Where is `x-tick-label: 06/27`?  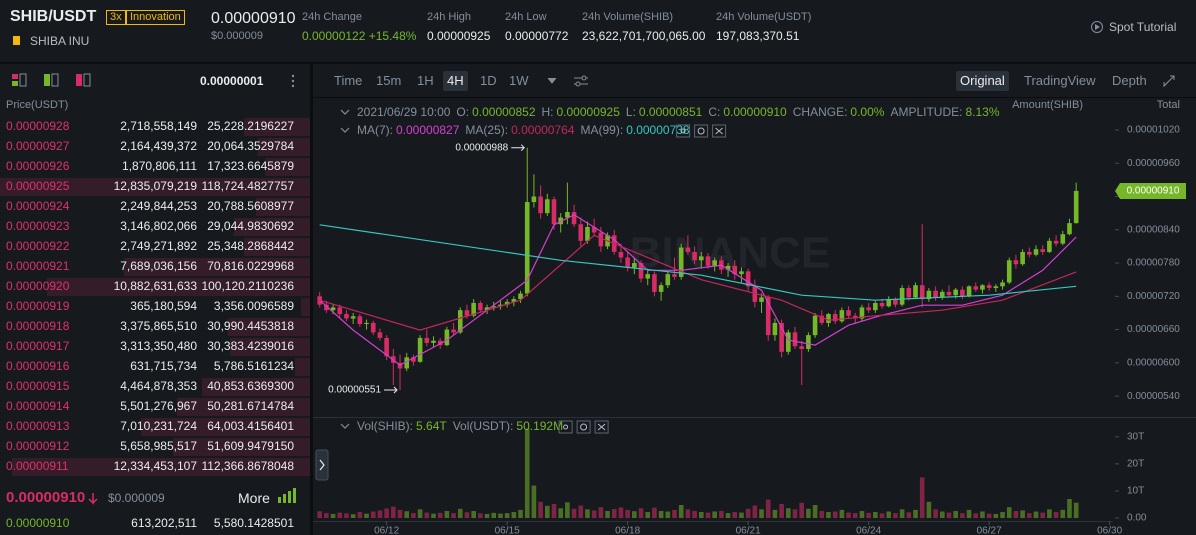 x-tick-label: 06/27 is located at coordinates (989, 530).